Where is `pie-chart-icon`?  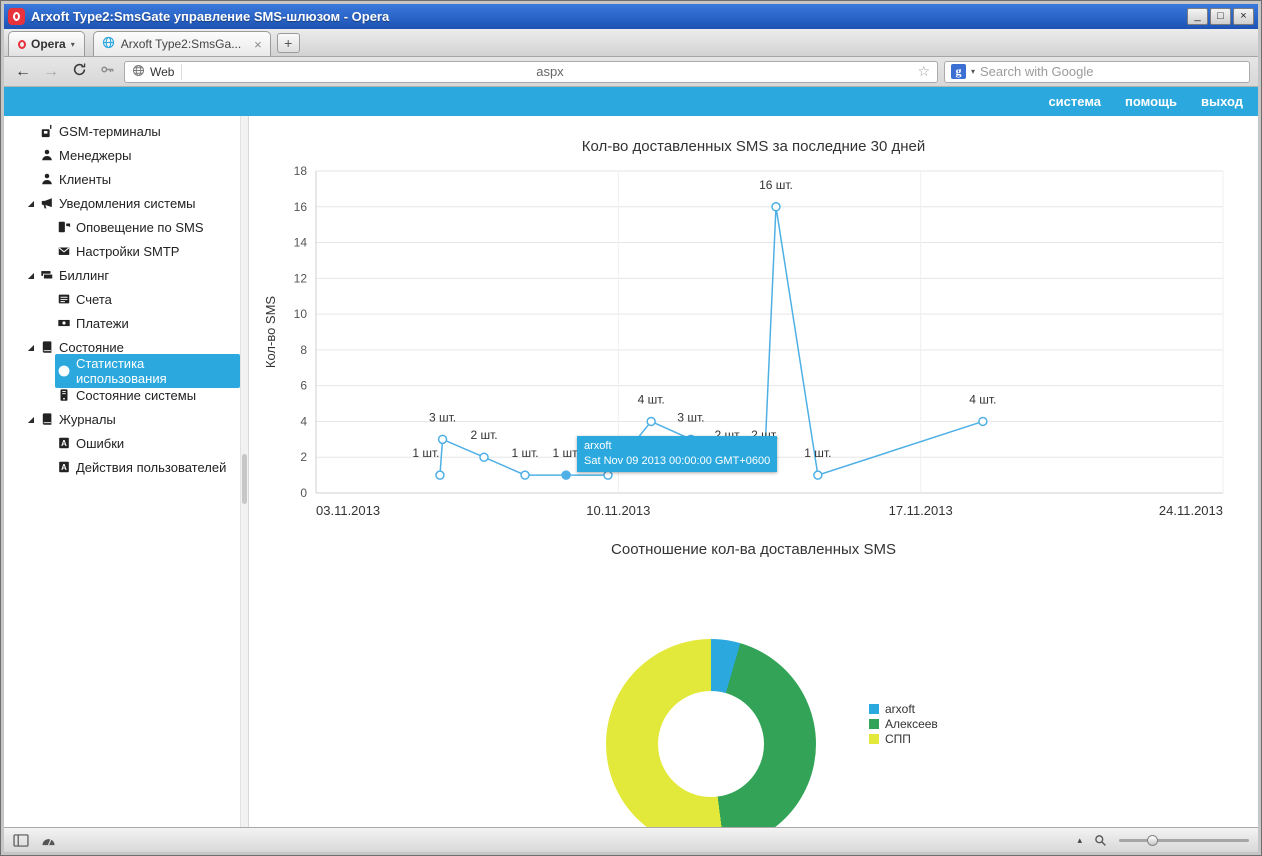
pie-chart-icon is located at coordinates (64, 371).